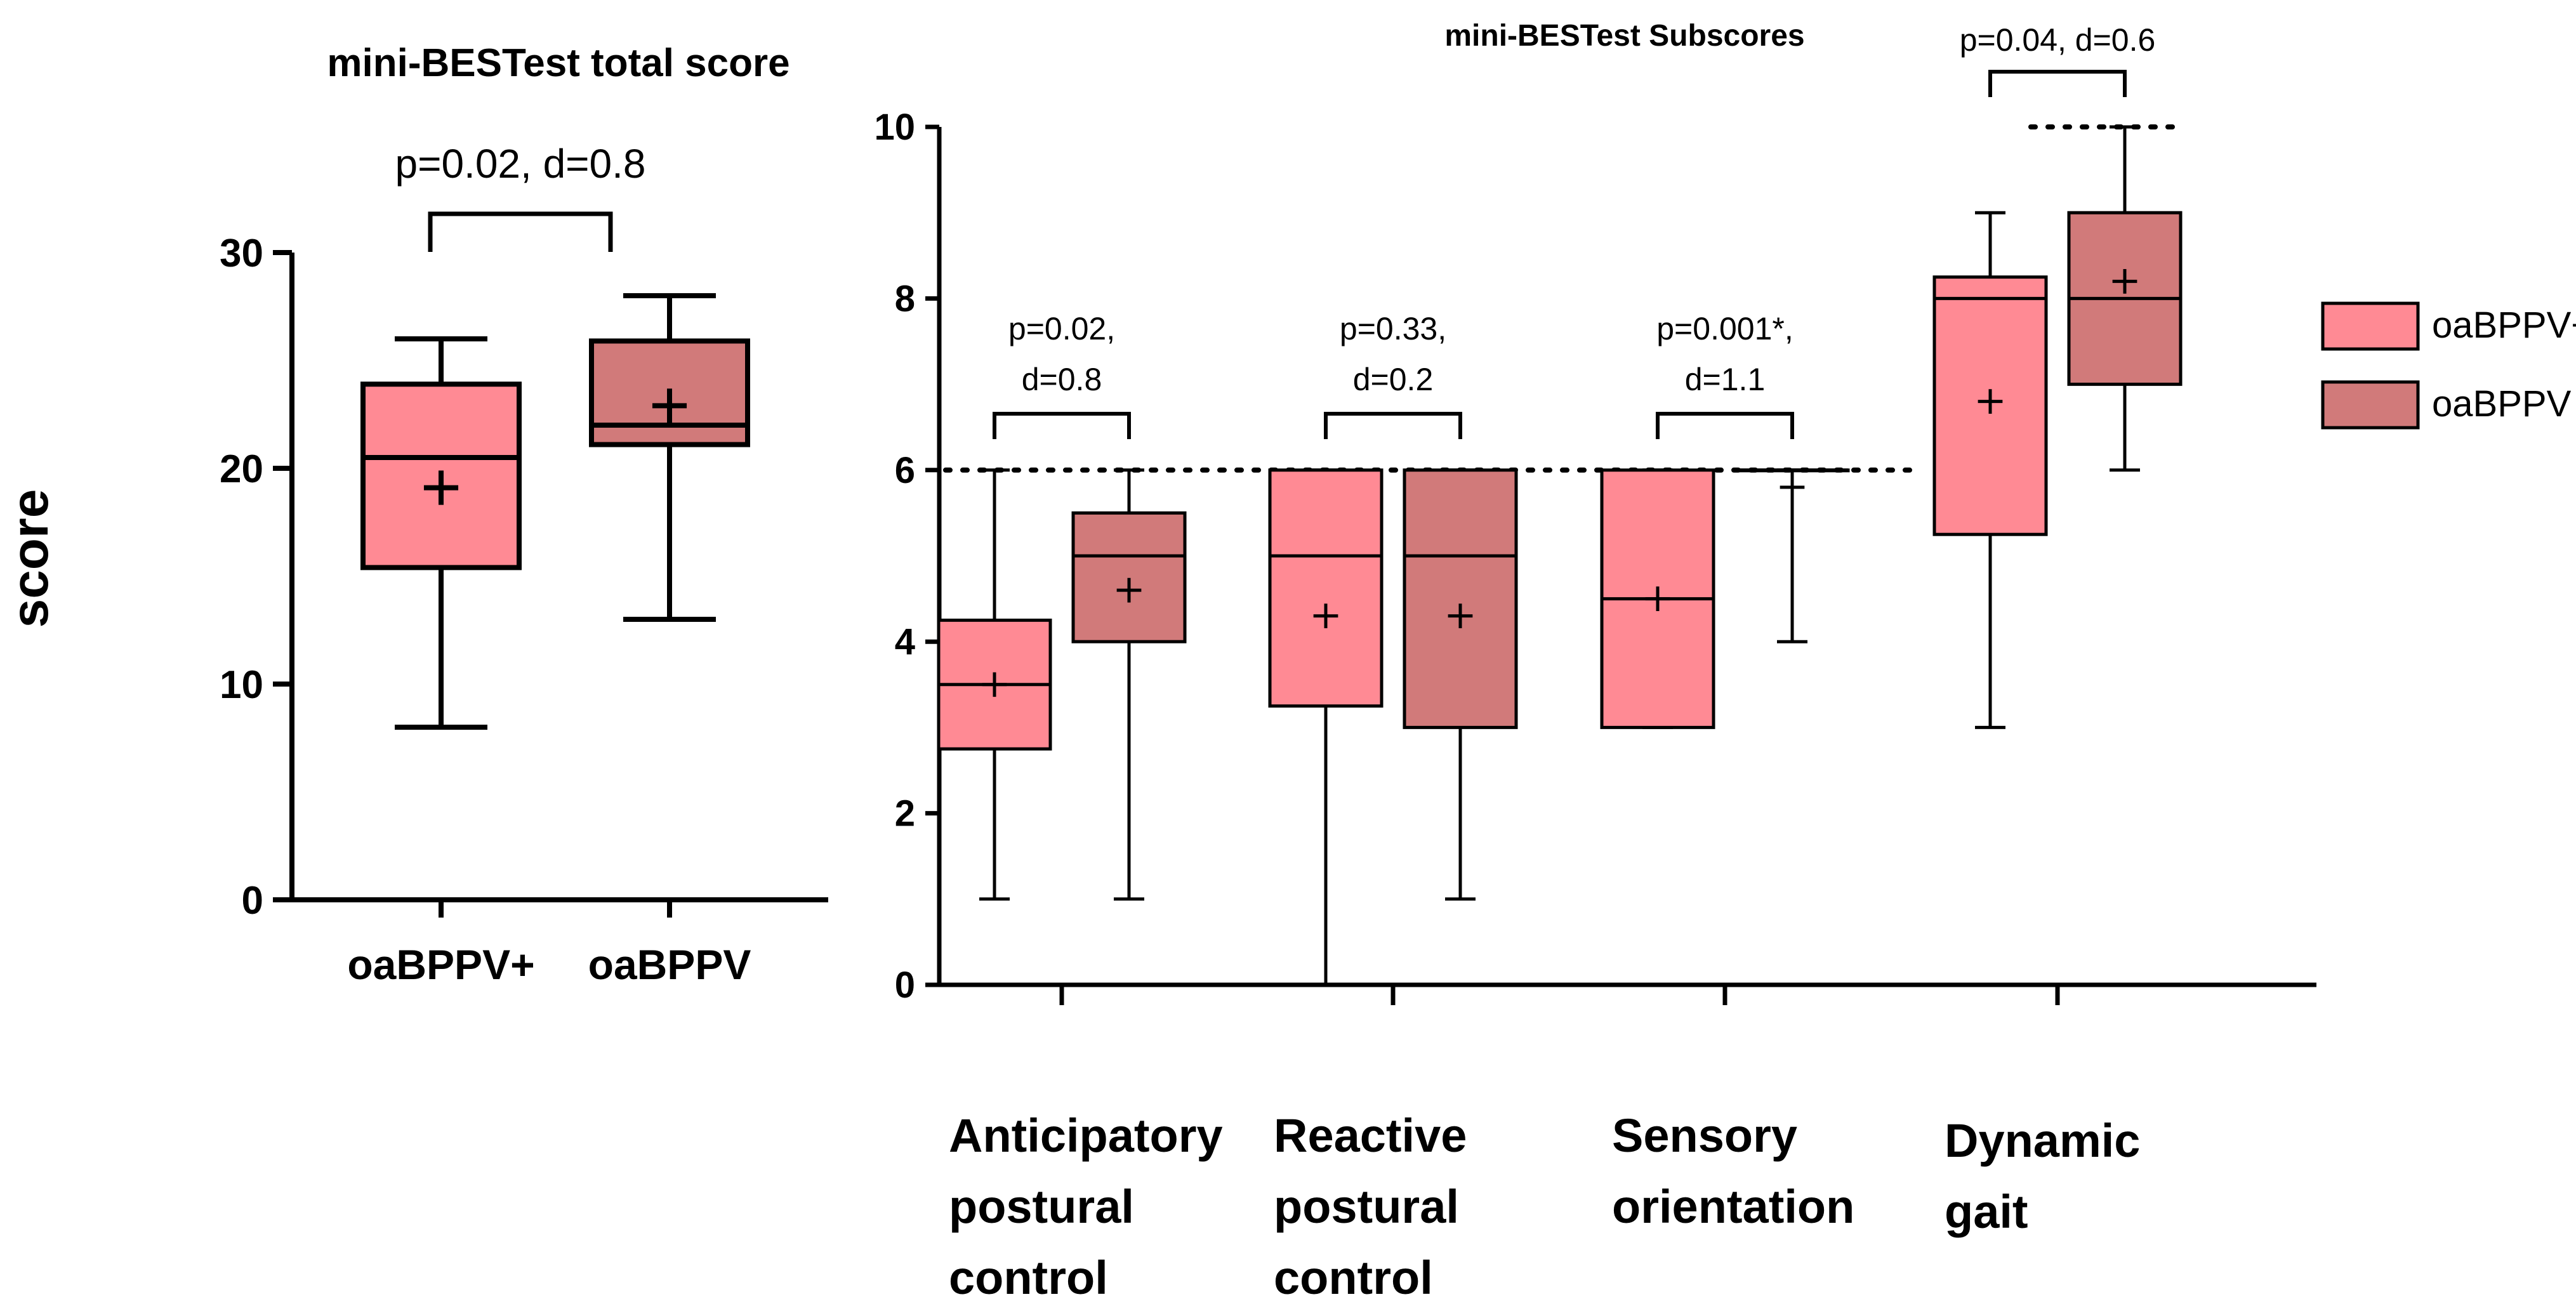 This screenshot has width=2576, height=1311. Describe the element at coordinates (669, 405) in the screenshot. I see `total-minus-mean-marker` at that location.